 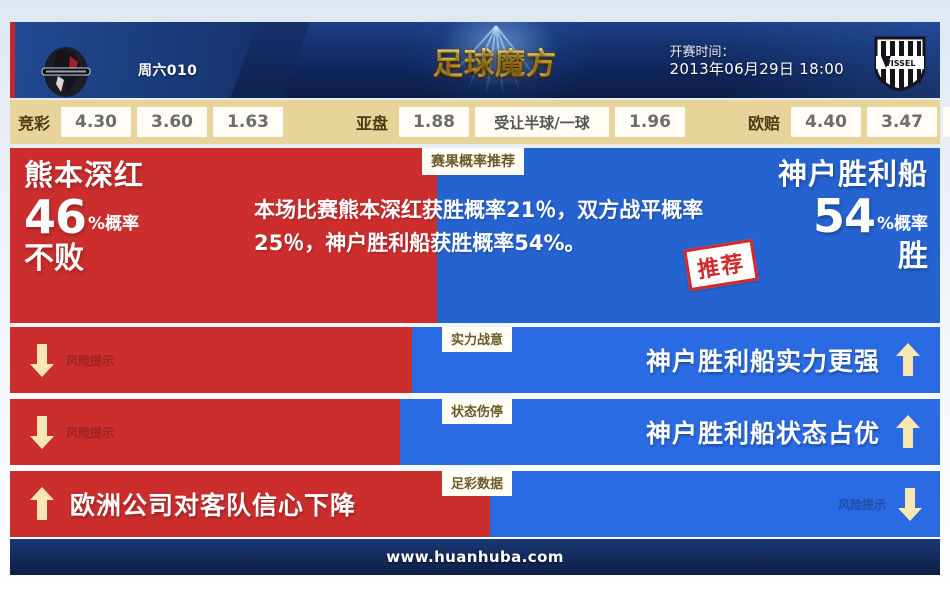 I want to click on odds-cell-asian-handicap: 受让半球/一球, so click(x=542, y=122).